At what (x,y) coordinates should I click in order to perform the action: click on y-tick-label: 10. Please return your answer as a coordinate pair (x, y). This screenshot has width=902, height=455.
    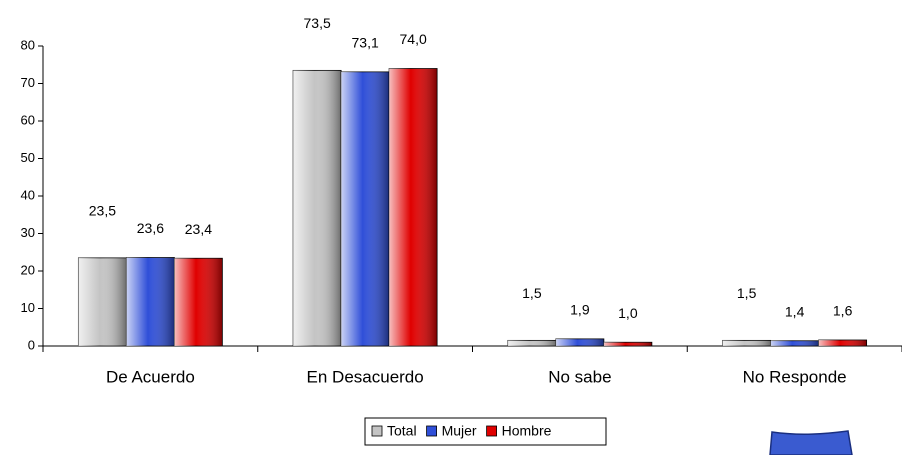
    Looking at the image, I should click on (28, 307).